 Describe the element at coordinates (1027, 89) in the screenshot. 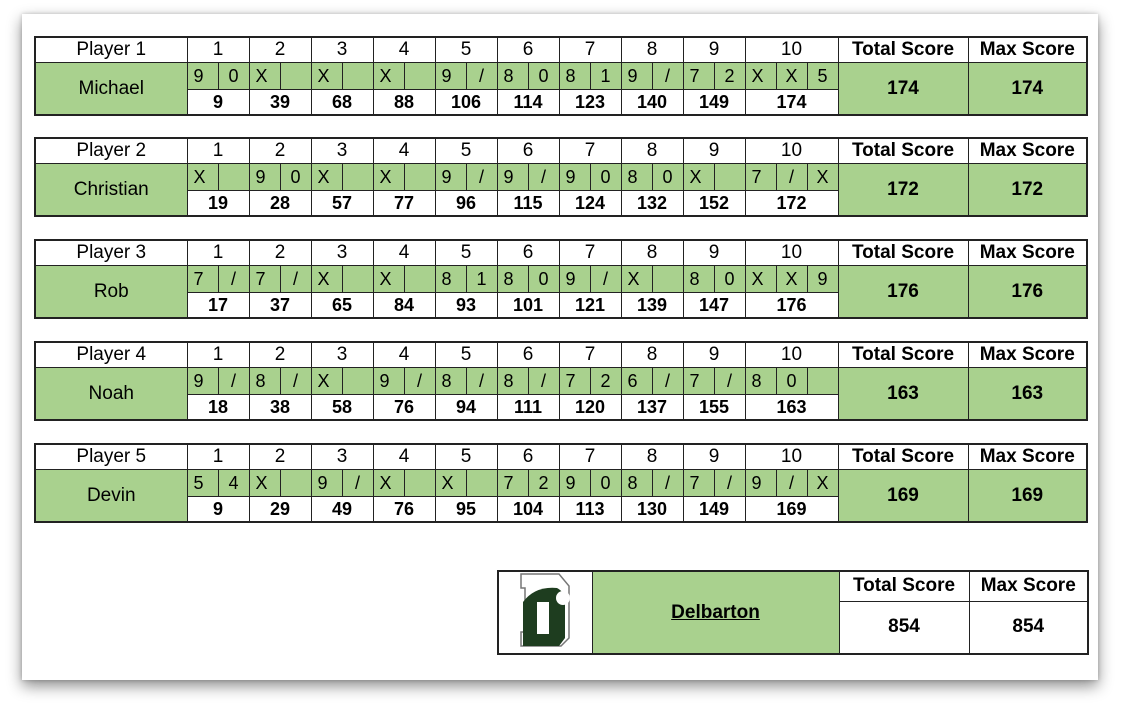

I see `max-score: 174` at that location.